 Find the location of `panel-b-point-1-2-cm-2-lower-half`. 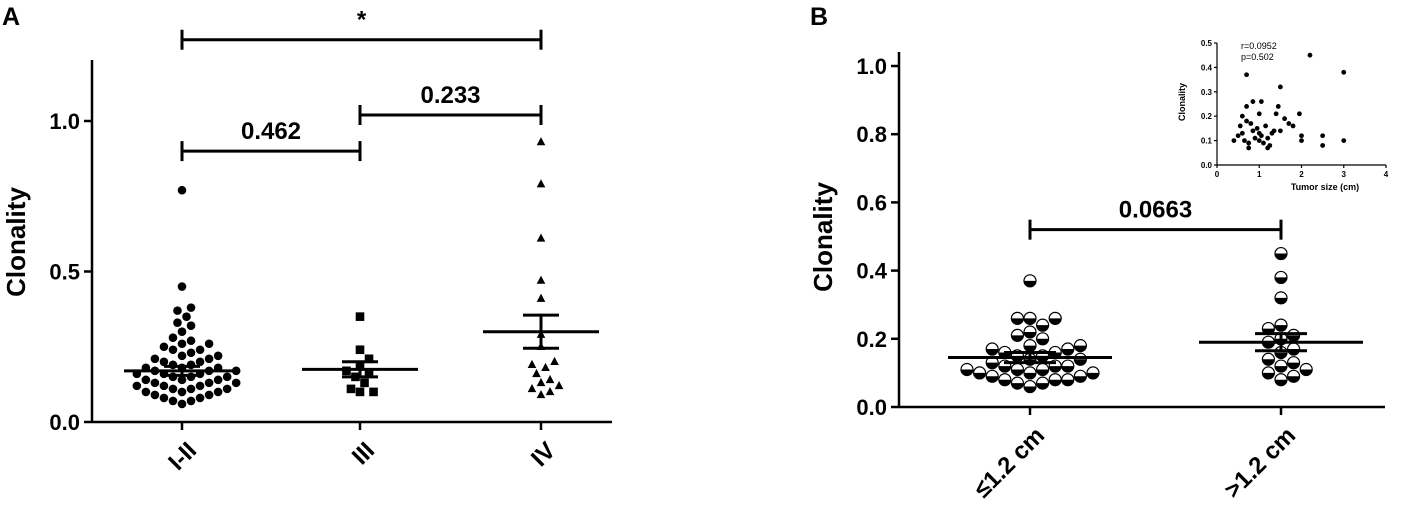

panel-b-point-1-2-cm-2-lower-half is located at coordinates (1017, 386).